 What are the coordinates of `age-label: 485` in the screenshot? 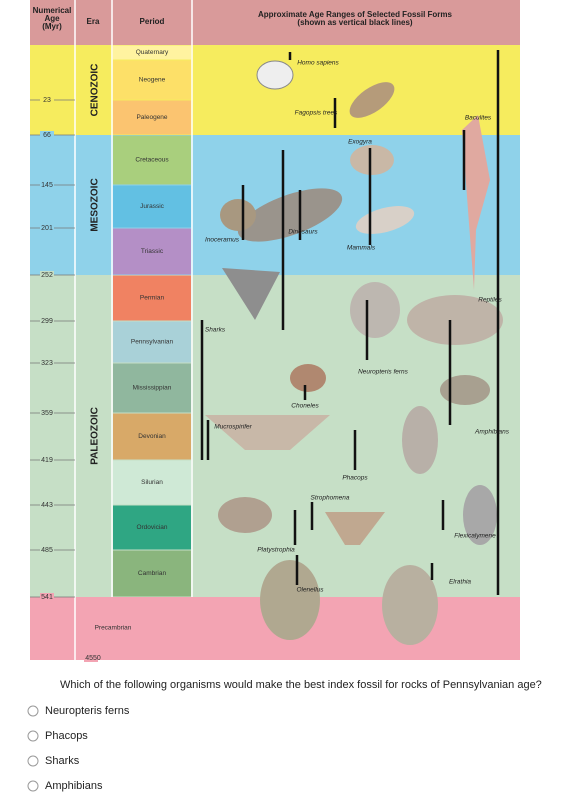 It's located at (47, 550).